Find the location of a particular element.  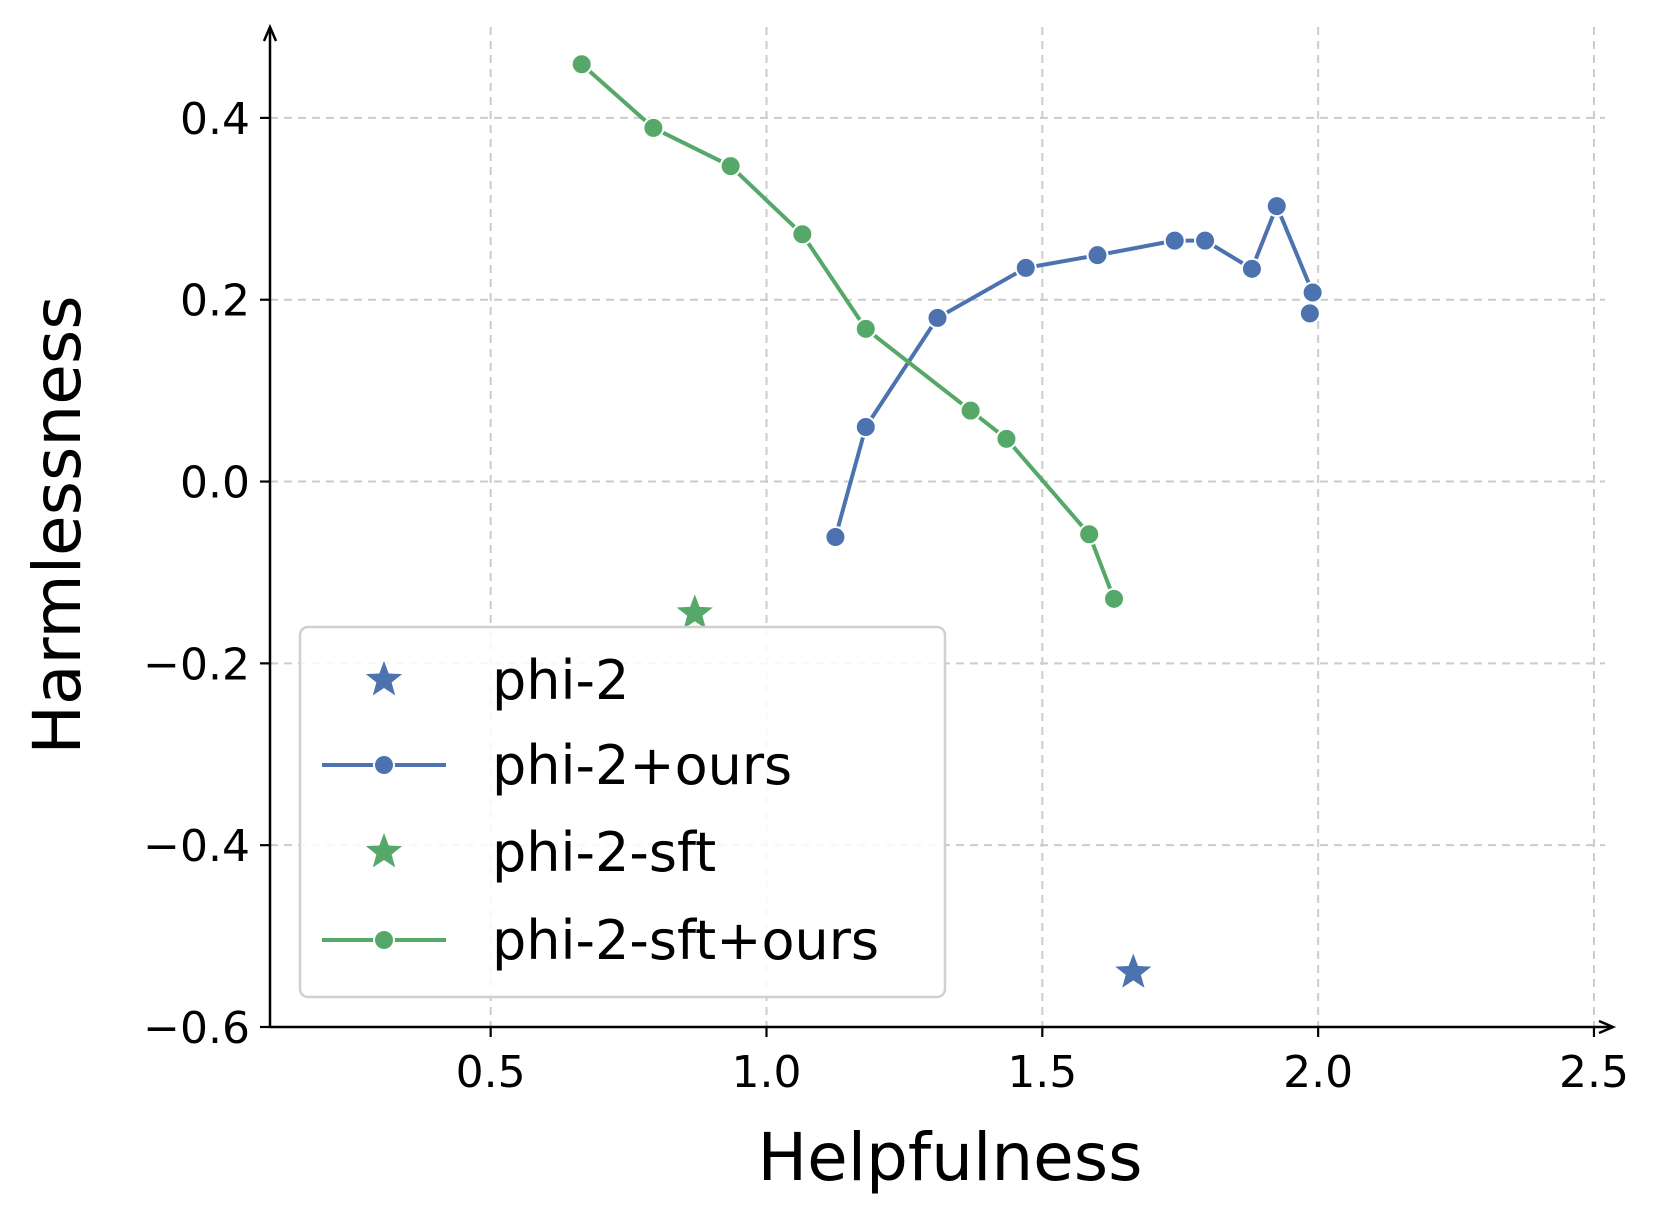

x-ticks: 0.5 1.0 1.5 2.0 2.5 is located at coordinates (1042, 1062).